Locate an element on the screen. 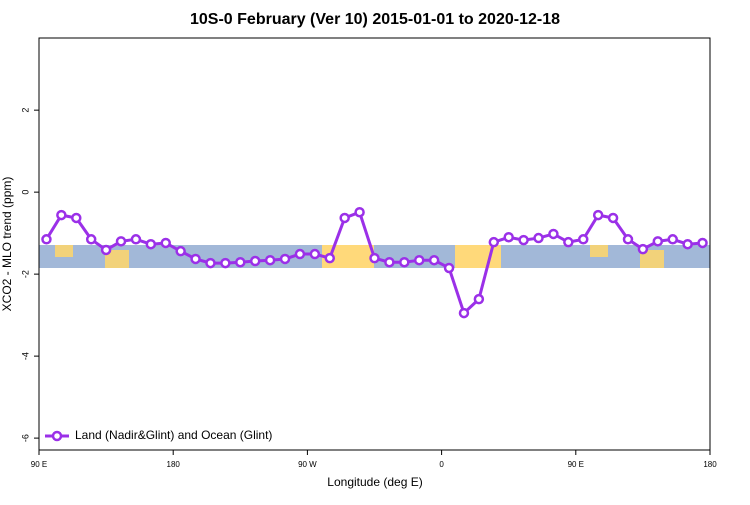  y-tick-label: 2 is located at coordinates (25, 110).